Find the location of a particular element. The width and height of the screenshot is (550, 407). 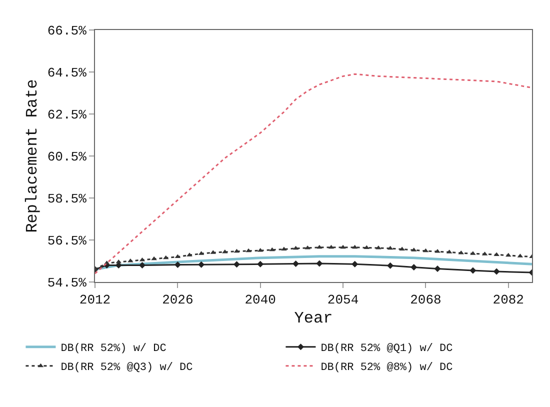

x-tick-label: 2040 is located at coordinates (260, 300).